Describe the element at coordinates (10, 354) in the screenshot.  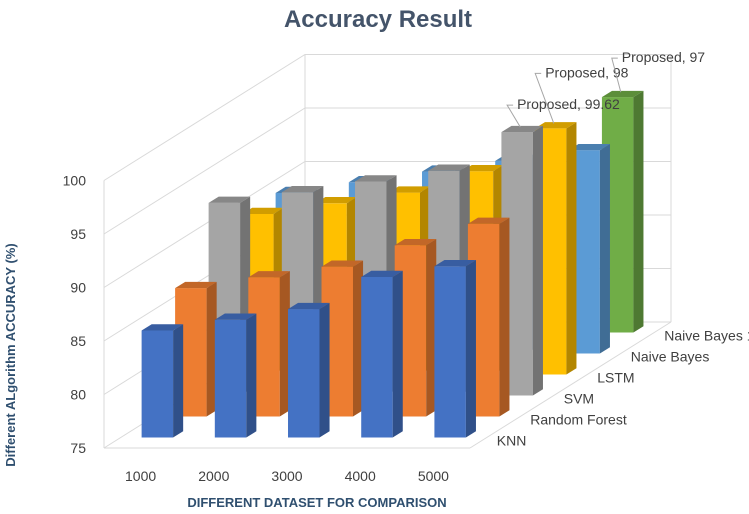
I see `y-axis-title: Different ALgorithm ACCURACY (%)` at that location.